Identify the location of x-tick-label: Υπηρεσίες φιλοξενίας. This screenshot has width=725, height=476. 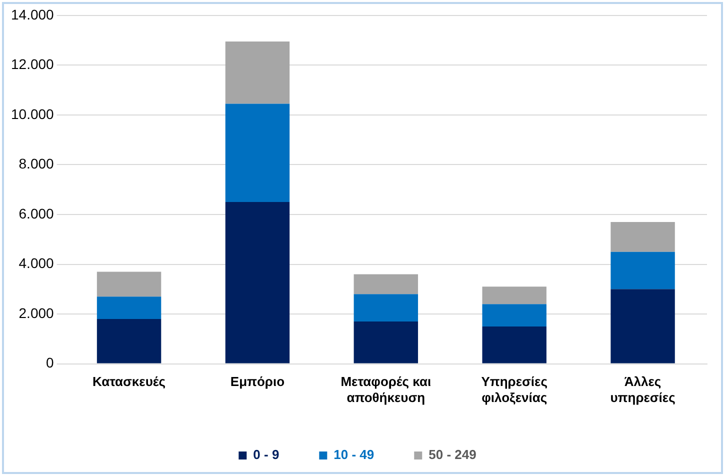
(514, 389).